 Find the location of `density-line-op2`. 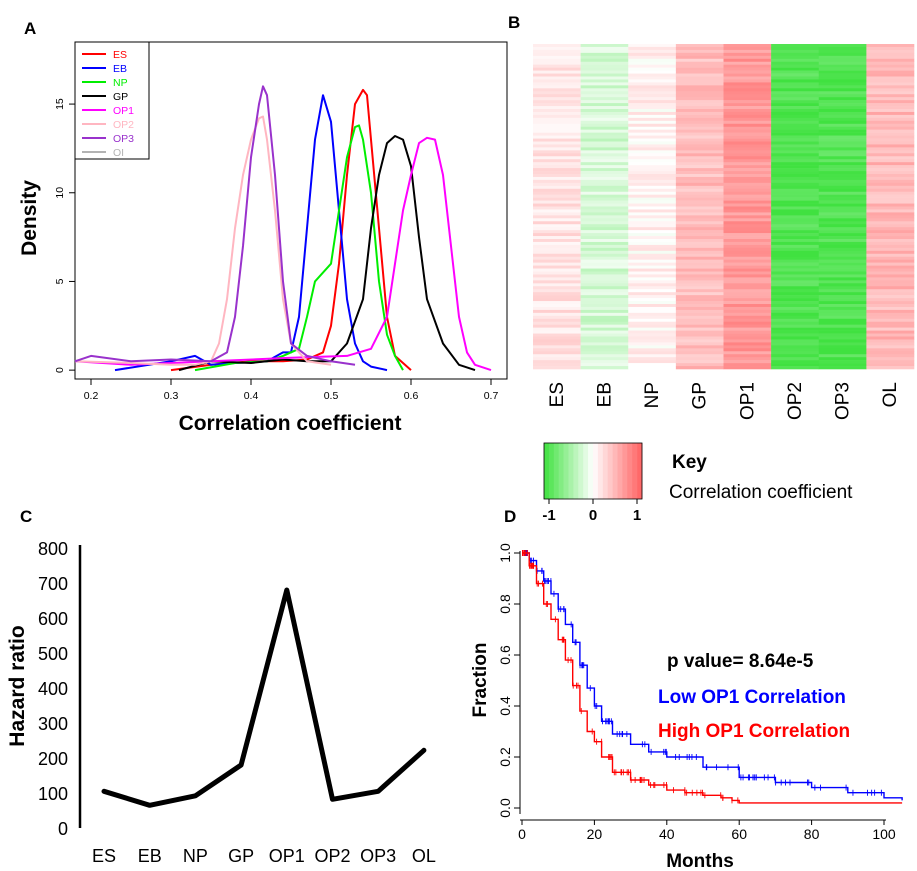

density-line-op2 is located at coordinates (203, 240).